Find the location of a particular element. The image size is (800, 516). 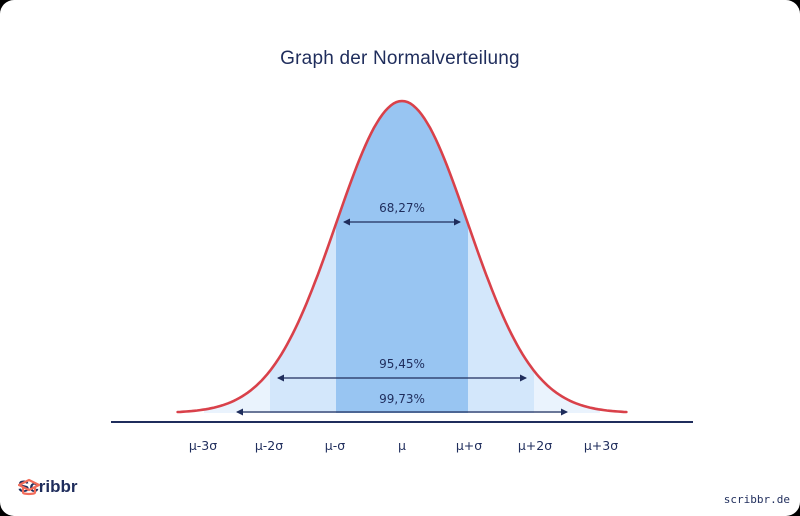

label-3sigma: 99,73% is located at coordinates (402, 399).